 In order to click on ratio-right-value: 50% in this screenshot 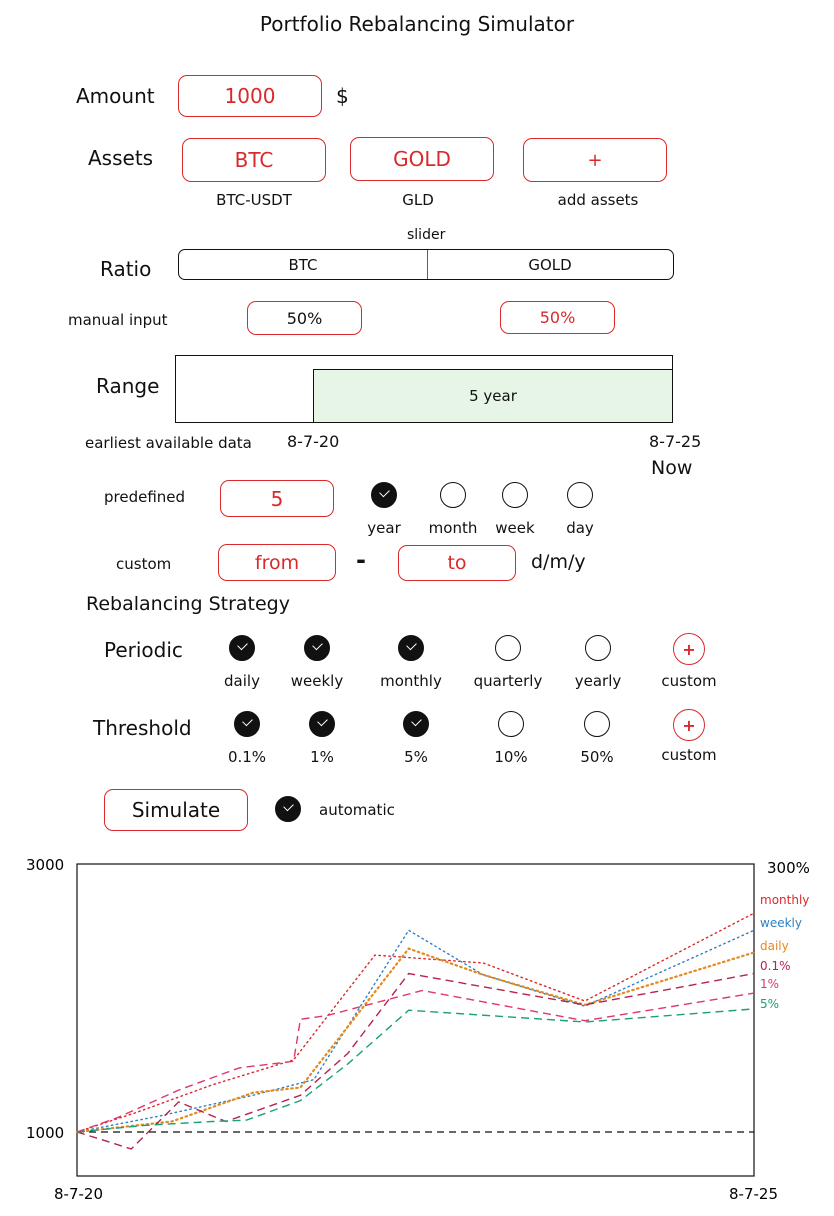, I will do `click(557, 317)`.